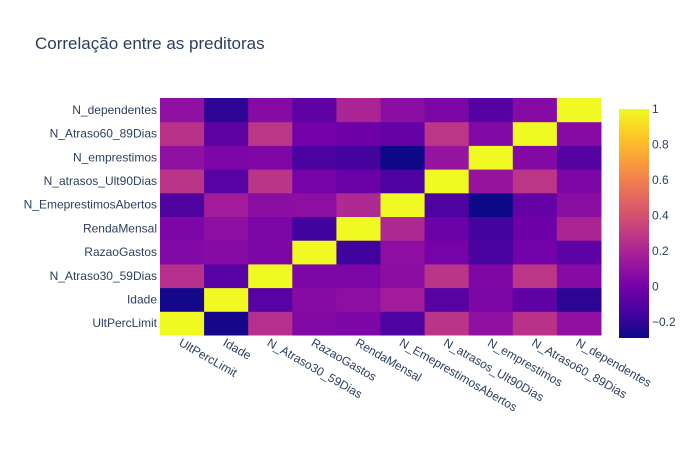  I want to click on y-tick-label: N_Atraso30_59Dias, so click(103, 276).